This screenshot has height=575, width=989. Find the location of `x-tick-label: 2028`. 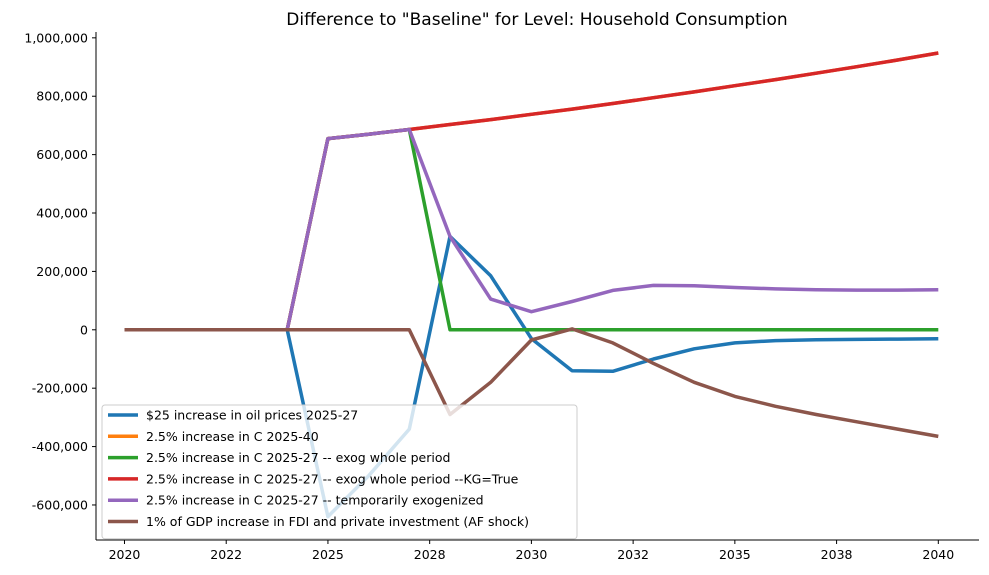

x-tick-label: 2028 is located at coordinates (430, 554).